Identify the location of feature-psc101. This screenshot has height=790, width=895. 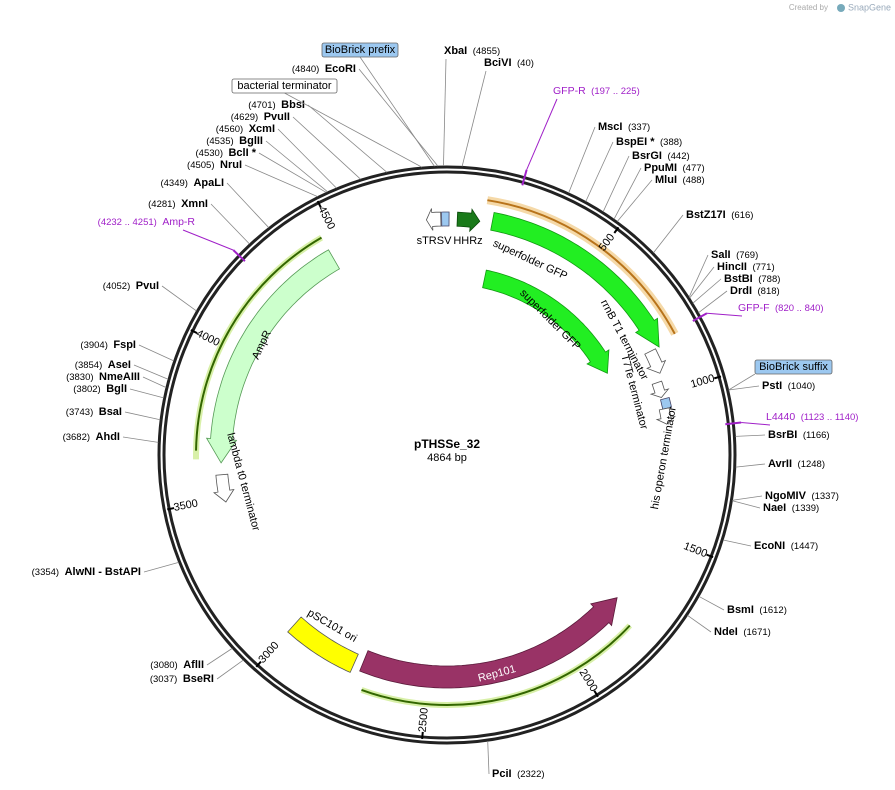
(323, 644).